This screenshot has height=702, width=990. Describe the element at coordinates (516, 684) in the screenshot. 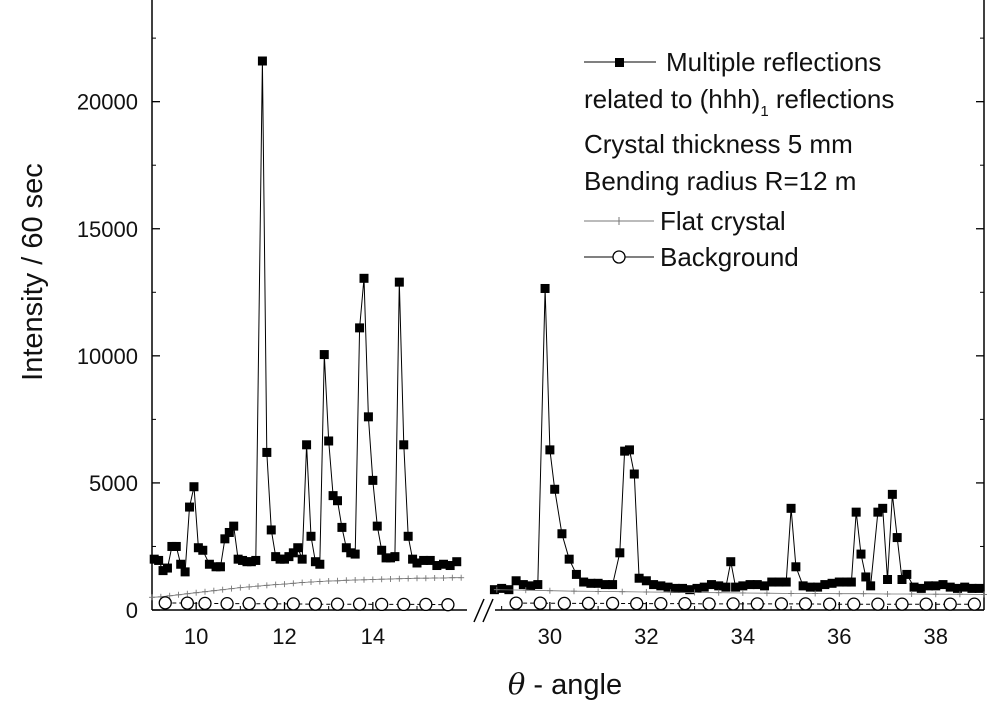

I see `x-axis-title-symbol: θ` at that location.